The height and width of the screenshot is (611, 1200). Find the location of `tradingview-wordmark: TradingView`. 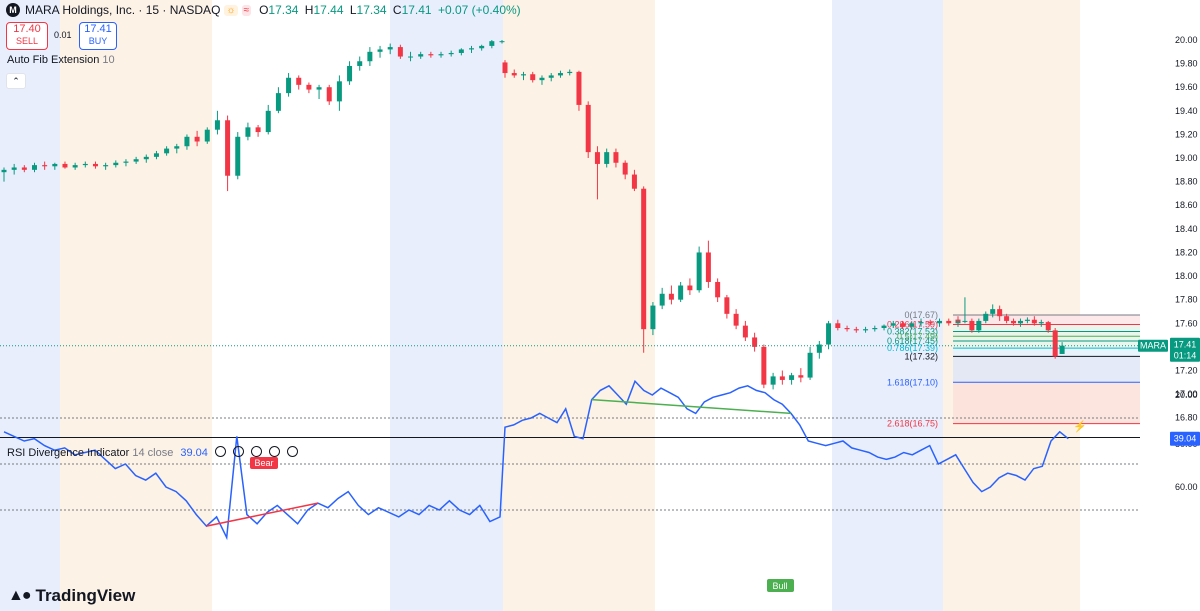

tradingview-wordmark: TradingView is located at coordinates (85, 595).